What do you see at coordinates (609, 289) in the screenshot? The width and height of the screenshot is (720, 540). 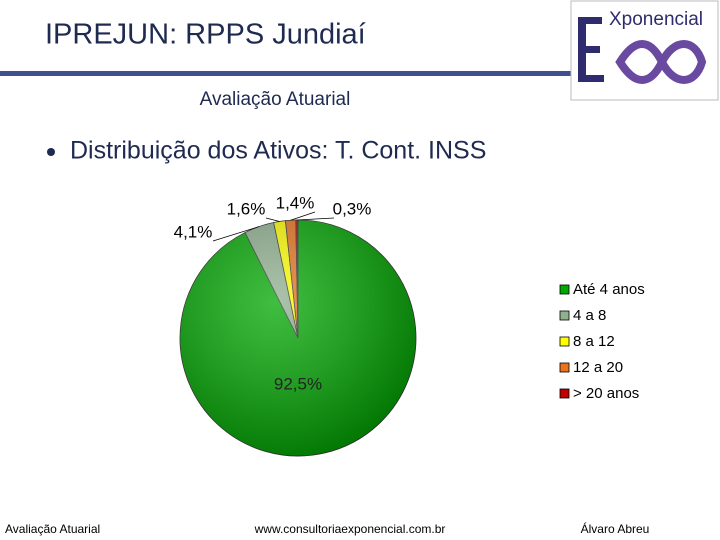 I see `legend-label: Até 4 anos` at bounding box center [609, 289].